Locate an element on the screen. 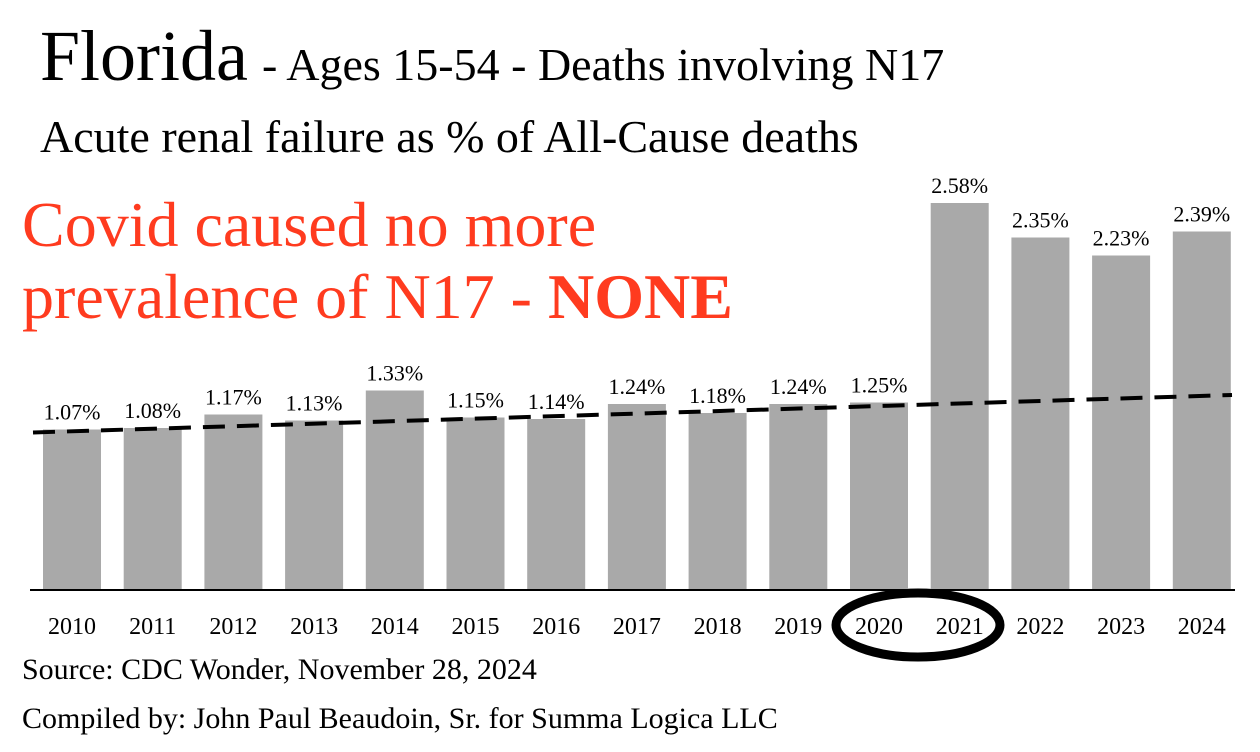  x-tick-label: 2016 is located at coordinates (556, 627).